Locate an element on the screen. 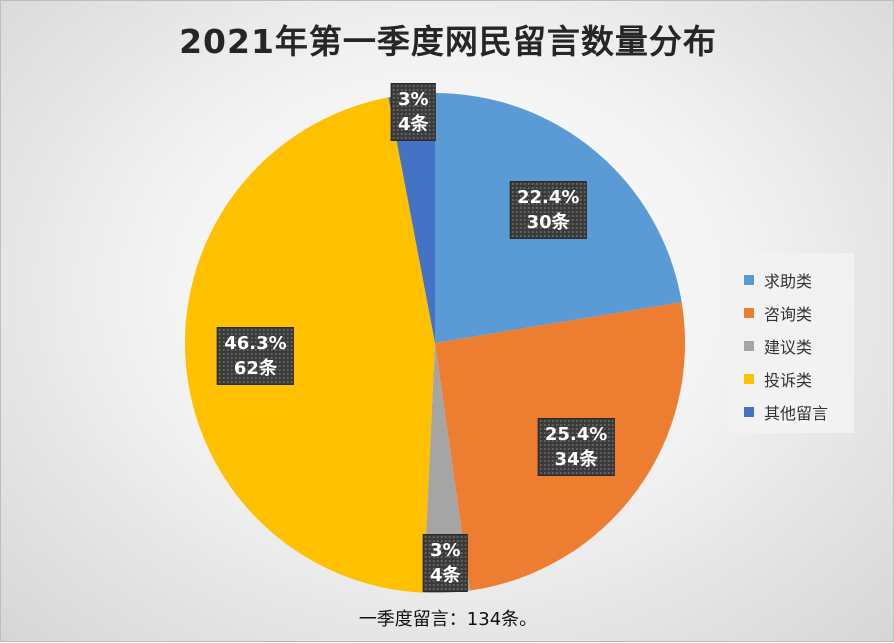 This screenshot has height=643, width=894. legend-label: 投诉类 is located at coordinates (788, 380).